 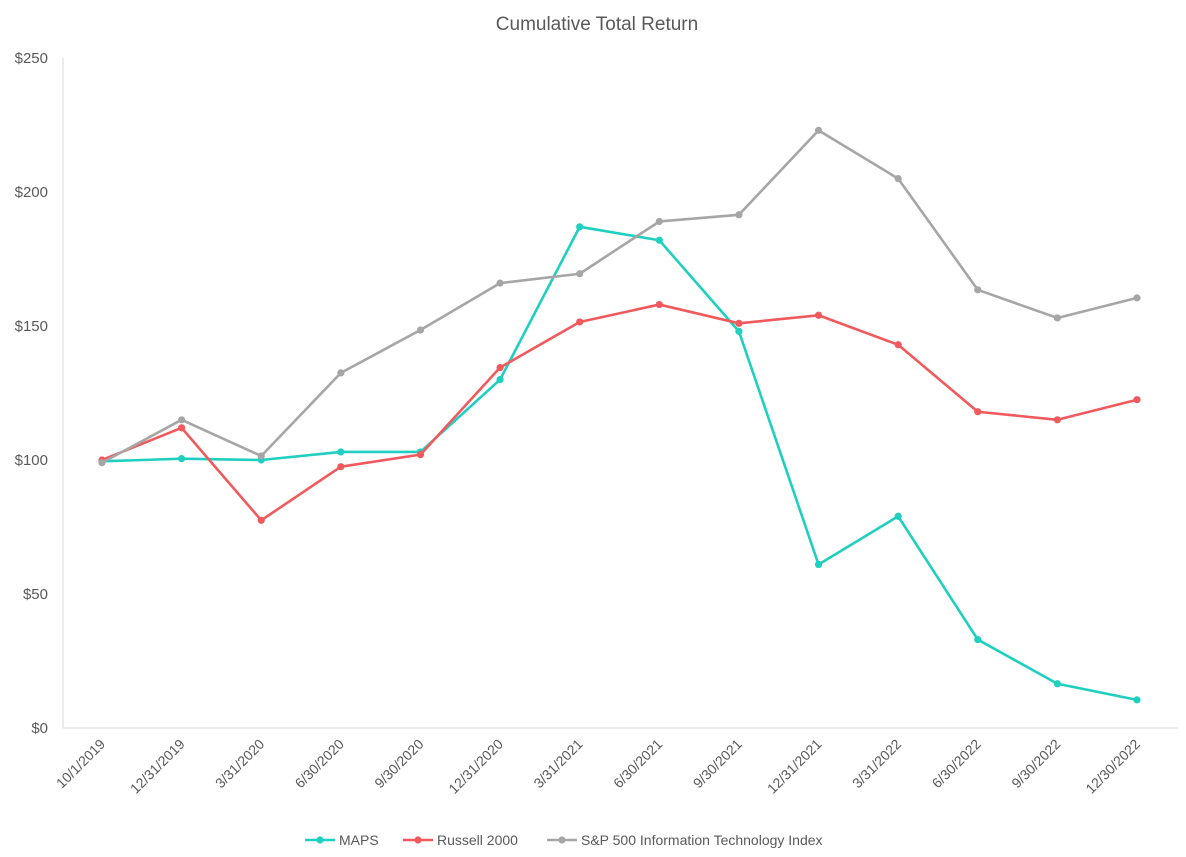 What do you see at coordinates (597, 24) in the screenshot?
I see `chart-title: Cumulative Total Return` at bounding box center [597, 24].